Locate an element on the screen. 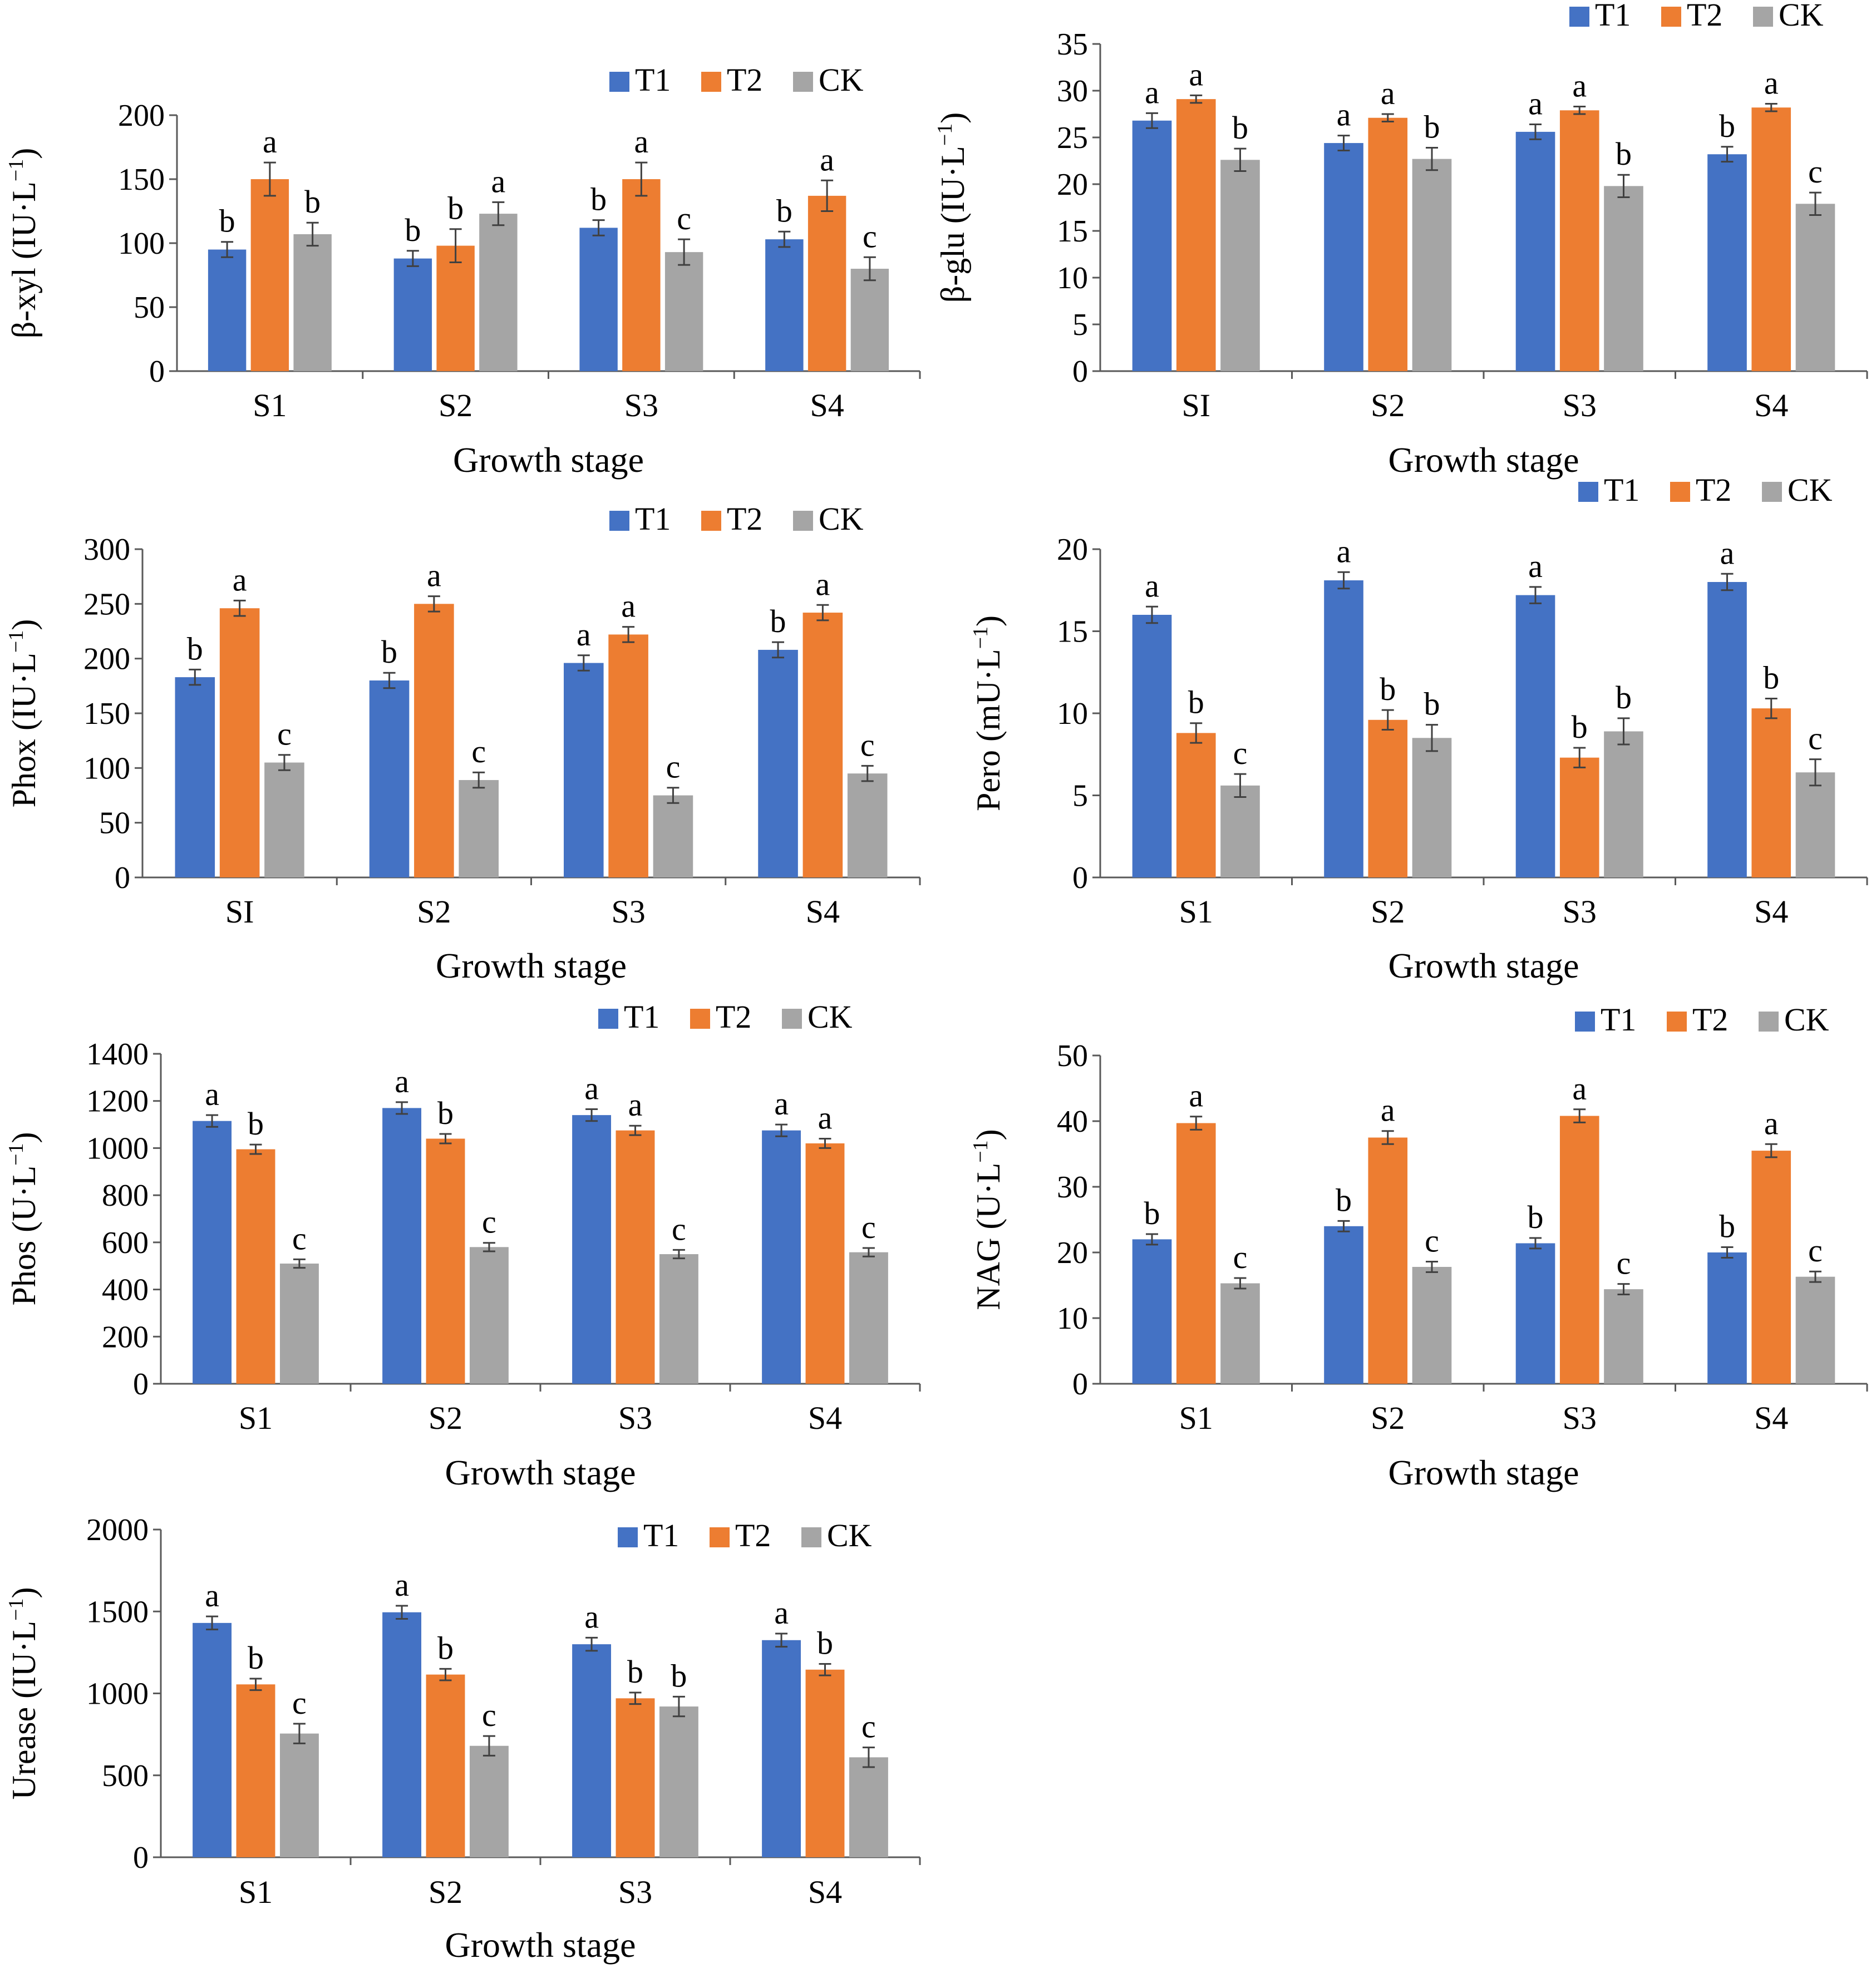 This screenshot has width=1876, height=1983. legend: T1 T2 CK is located at coordinates (737, 80).